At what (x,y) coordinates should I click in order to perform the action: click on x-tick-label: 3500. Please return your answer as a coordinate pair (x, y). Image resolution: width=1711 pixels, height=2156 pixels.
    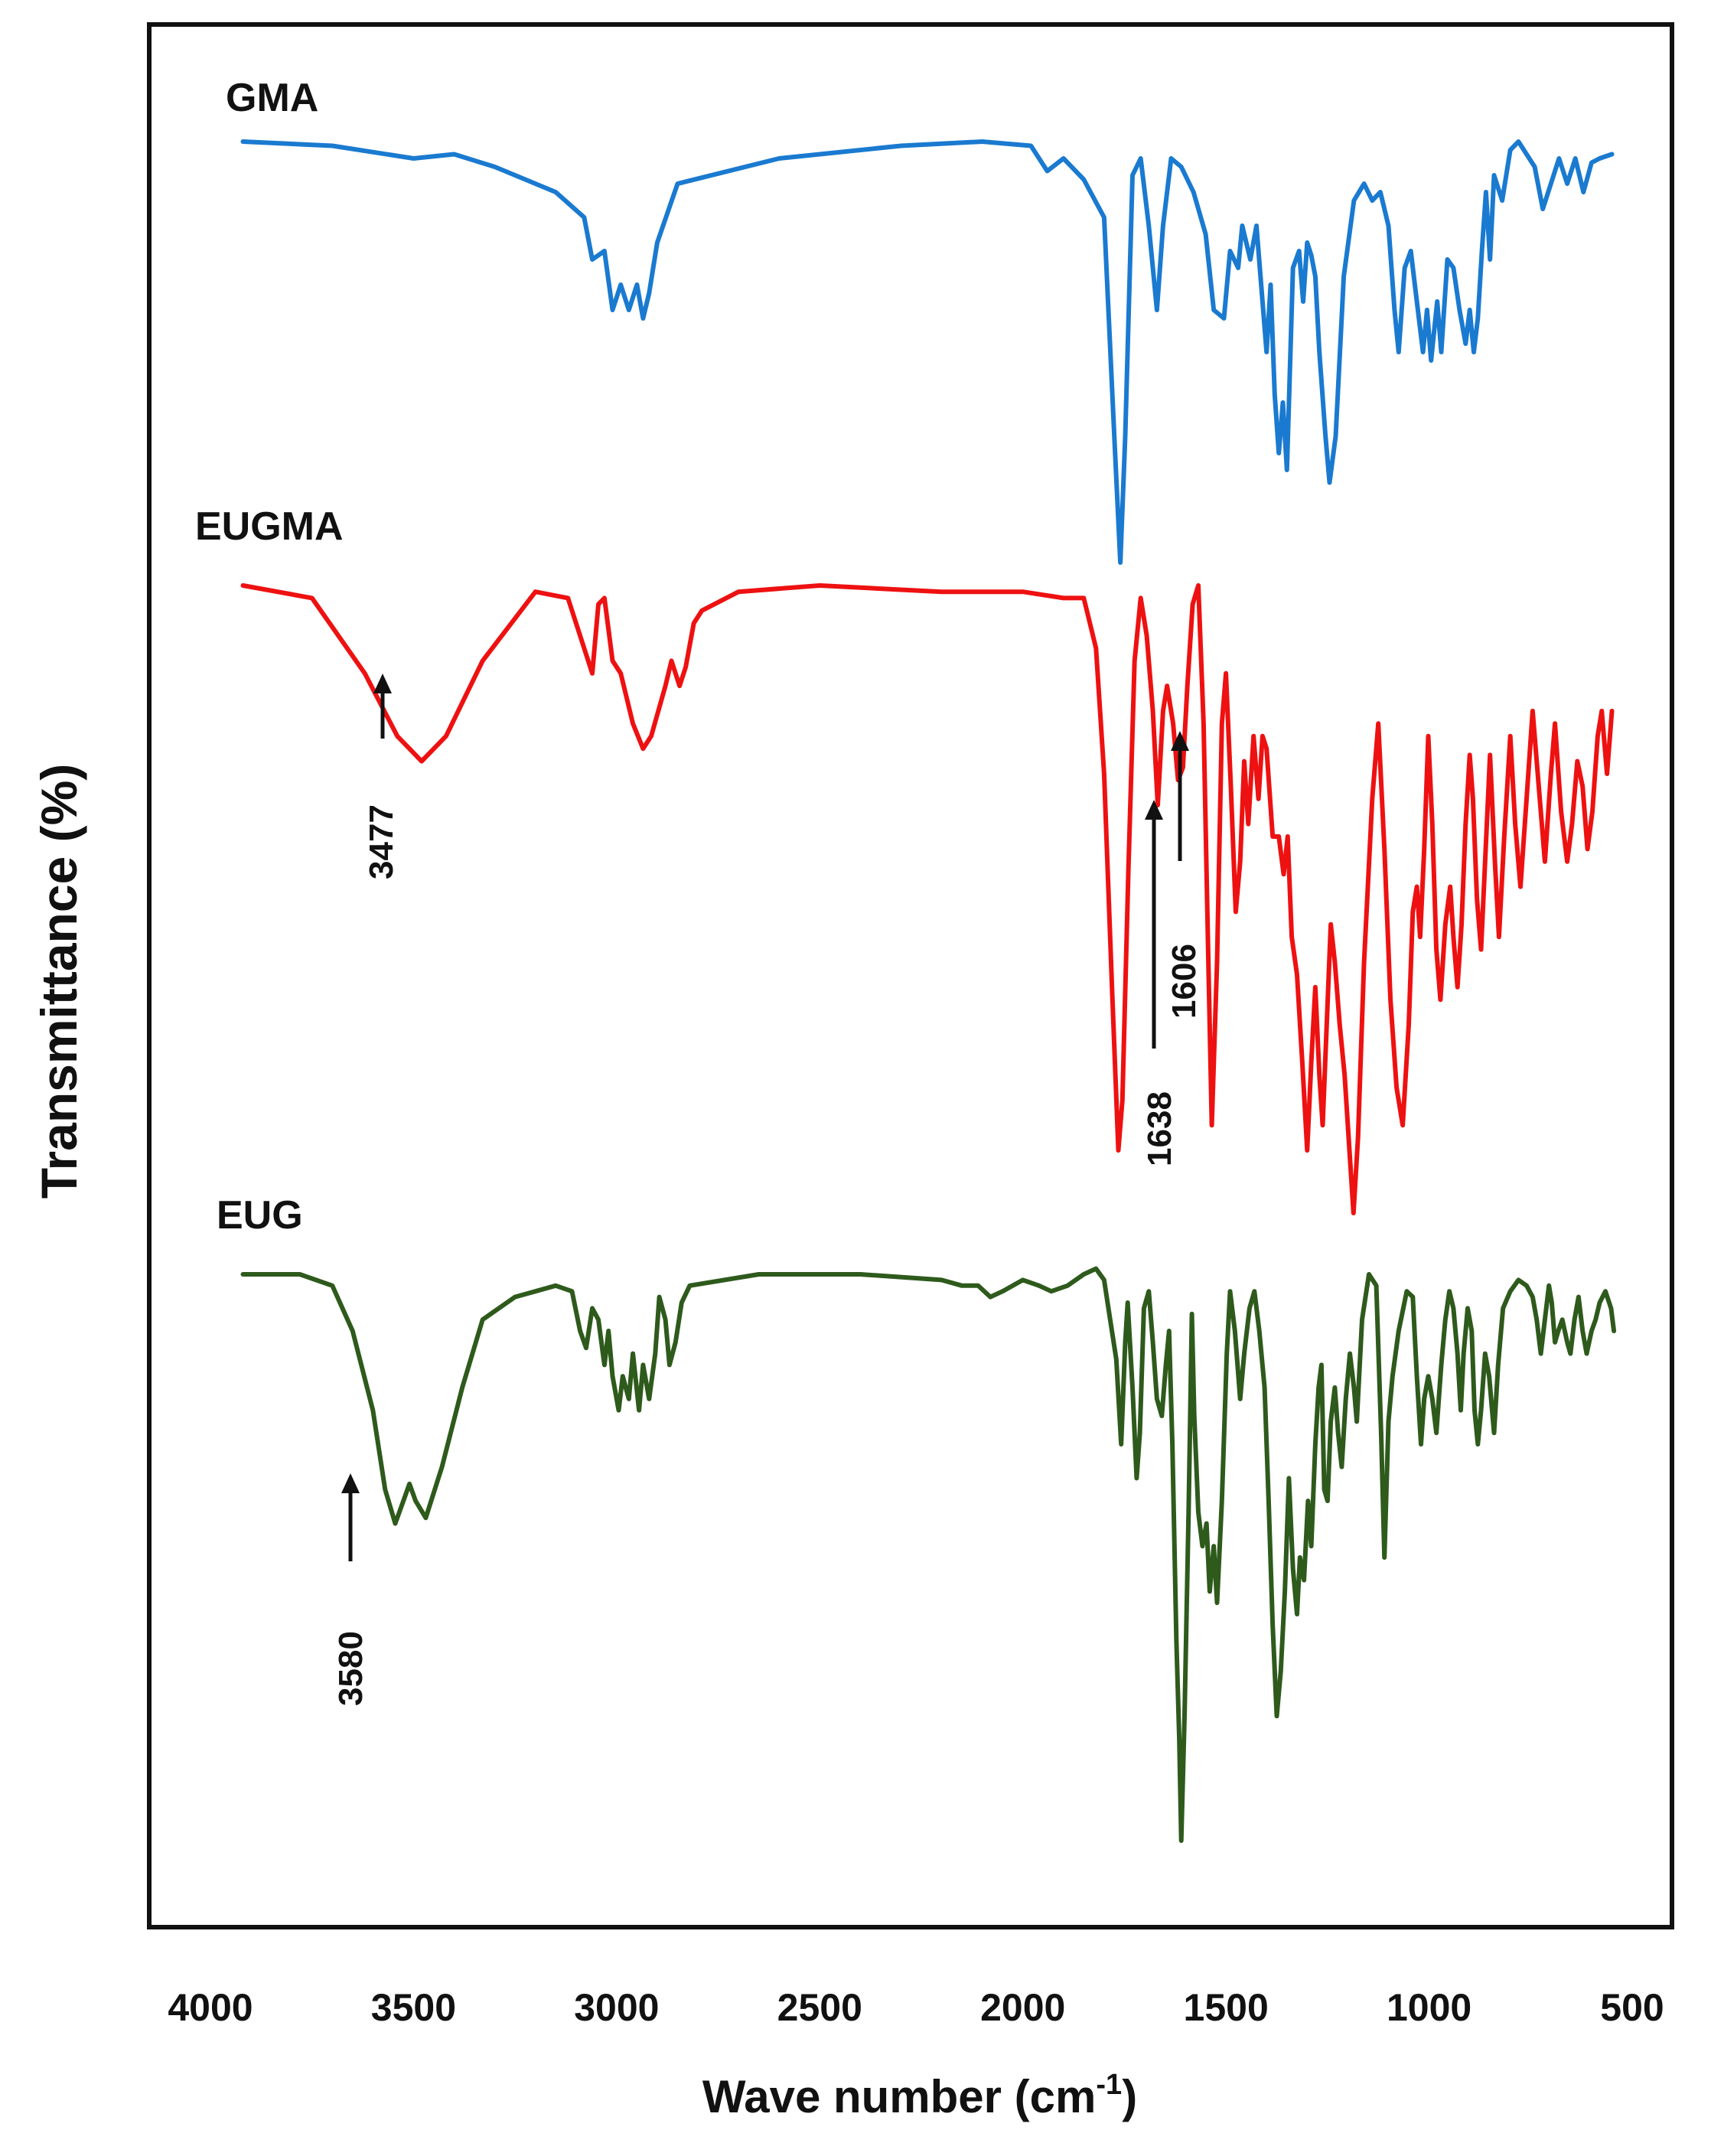
    Looking at the image, I should click on (414, 2007).